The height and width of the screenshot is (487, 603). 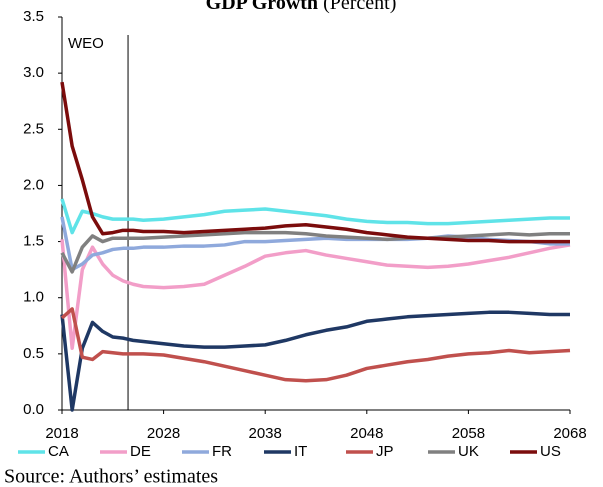 What do you see at coordinates (366, 433) in the screenshot?
I see `x-tick-label: 2048` at bounding box center [366, 433].